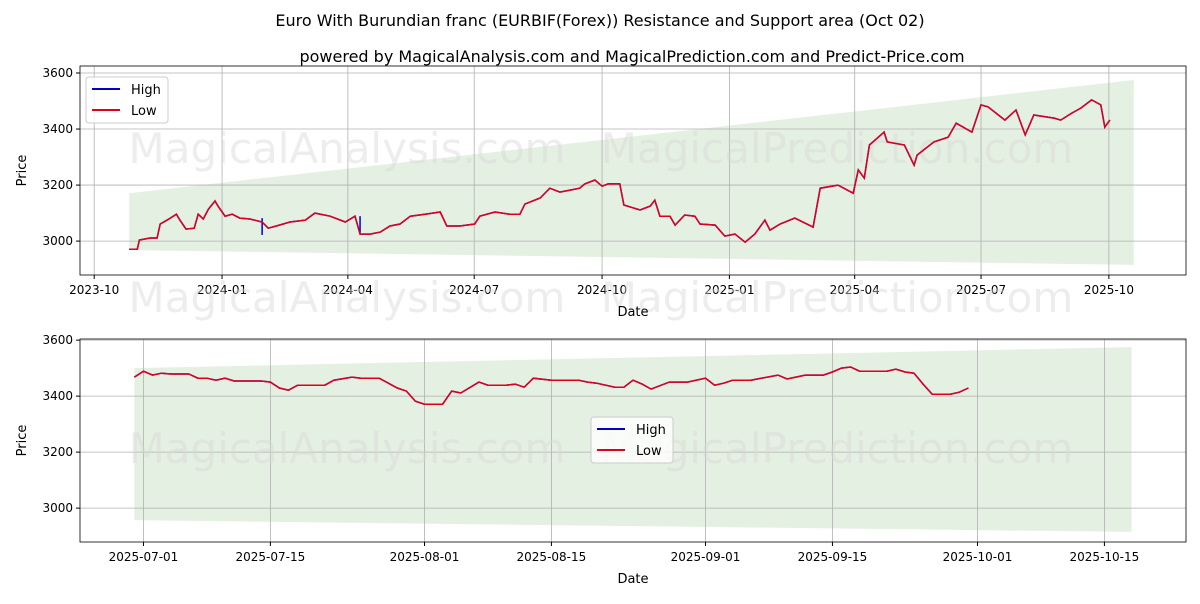 This screenshot has width=1200, height=604. Describe the element at coordinates (855, 290) in the screenshot. I see `x-tick-label: 2025-04` at that location.